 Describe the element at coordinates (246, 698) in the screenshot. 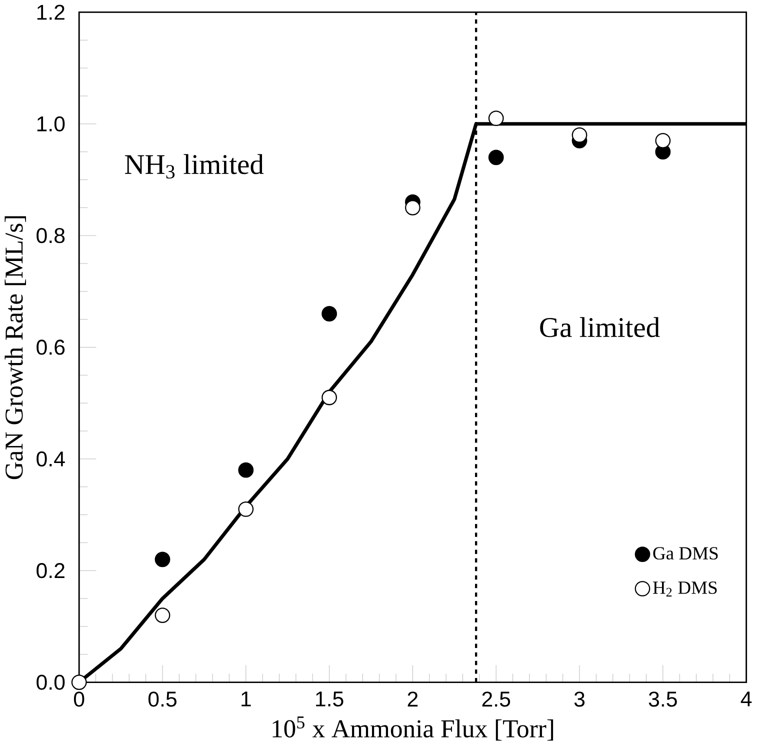

I see `x-tick-label: 1` at that location.